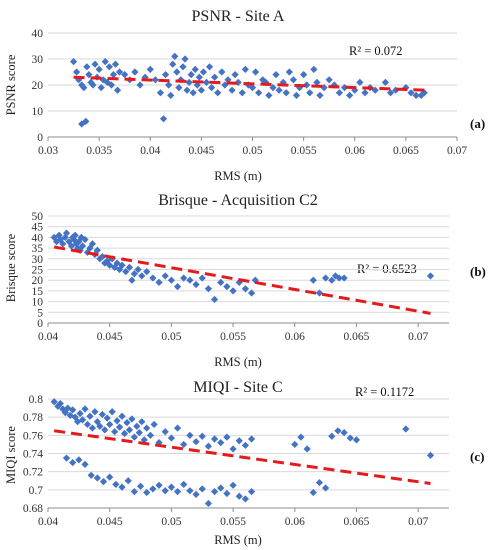 This screenshot has width=493, height=550. I want to click on chart-c-xtick-label: 0.05, so click(171, 522).